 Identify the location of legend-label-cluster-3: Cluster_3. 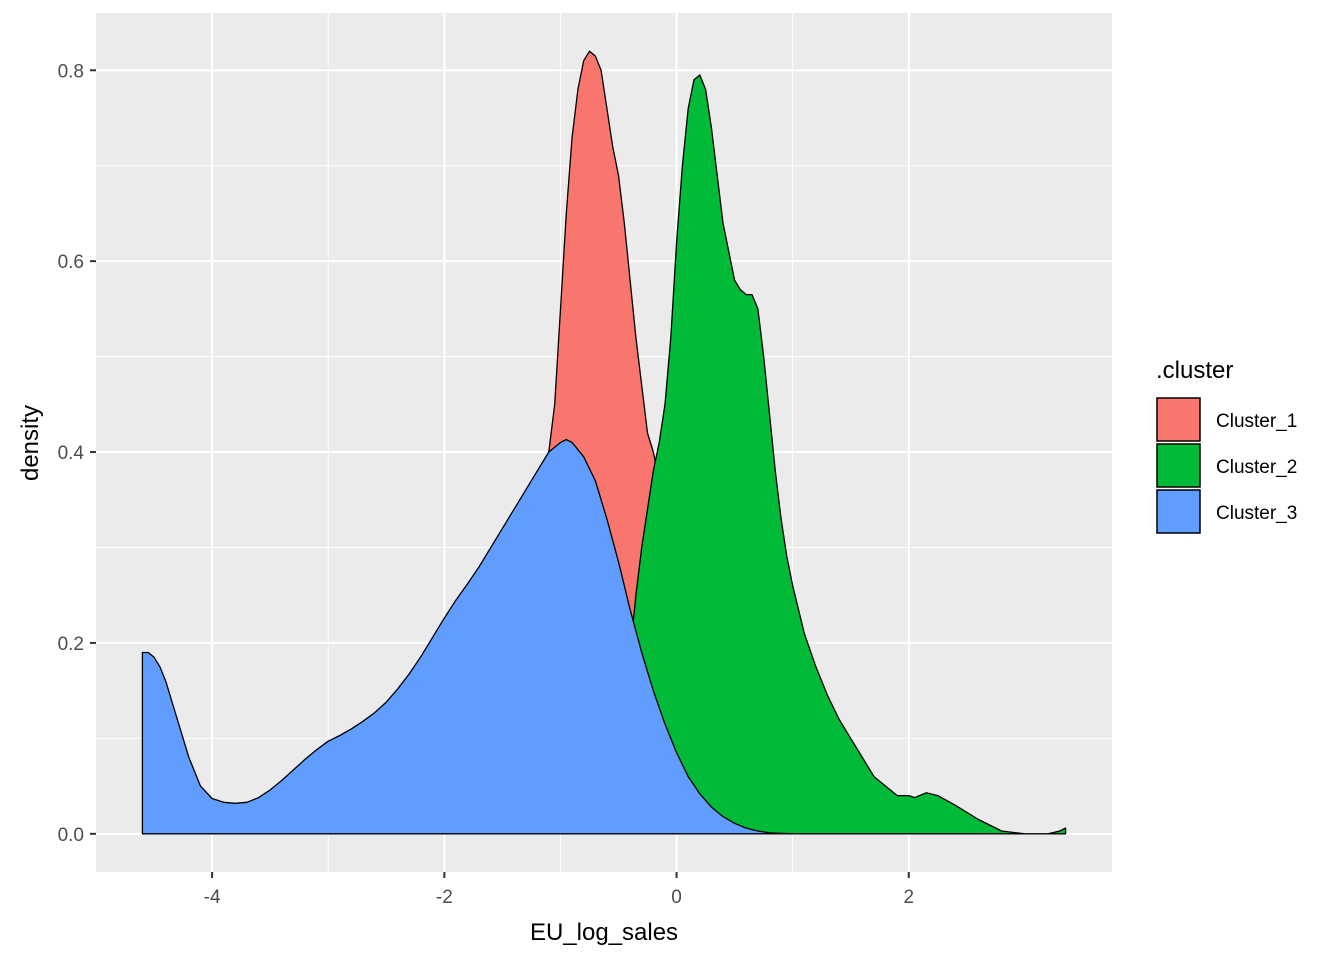
(1256, 513).